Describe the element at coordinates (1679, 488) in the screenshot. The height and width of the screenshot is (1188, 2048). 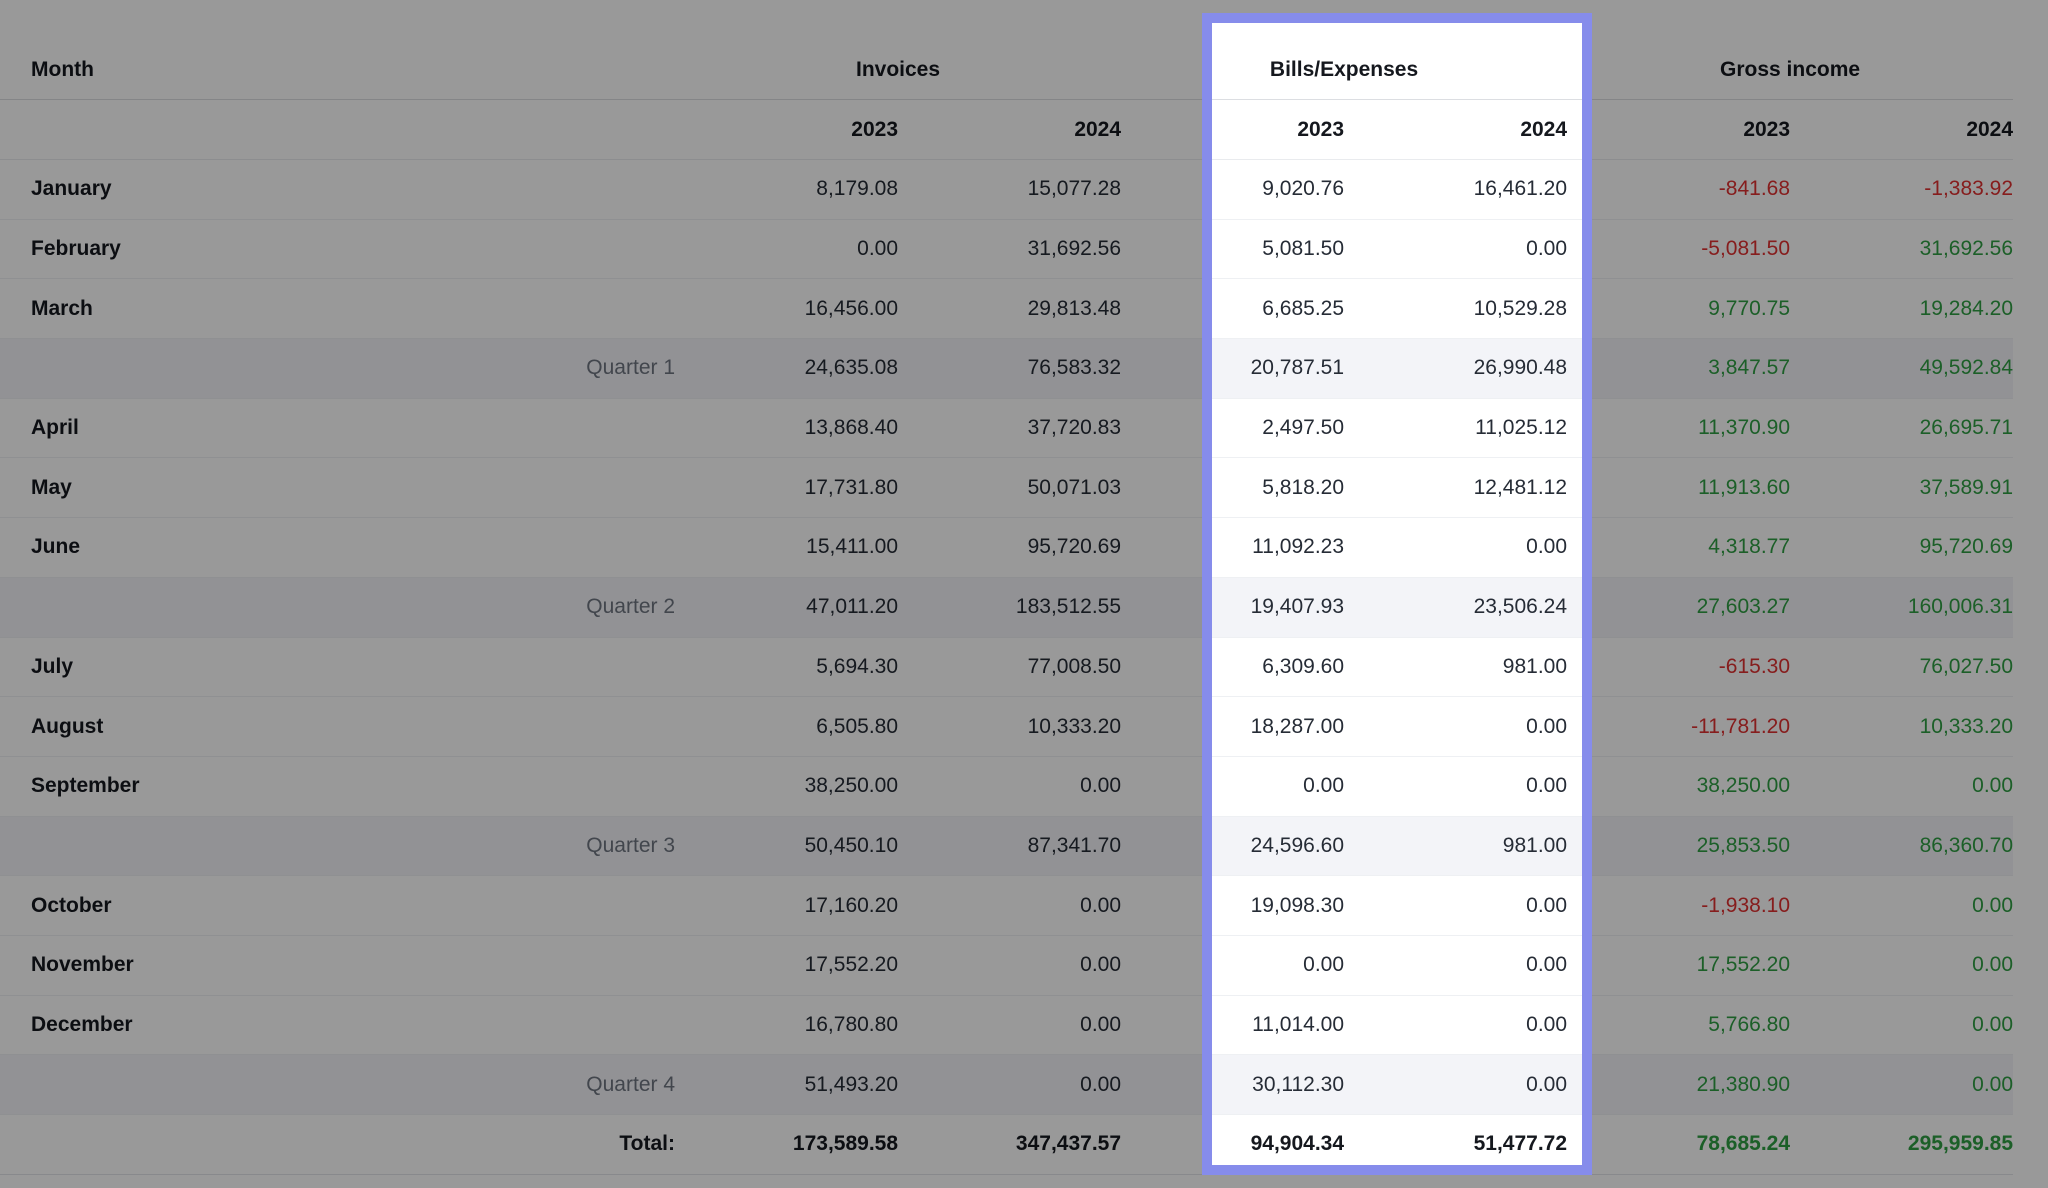
I see `gross-income-2023-cell: 11,913.60` at that location.